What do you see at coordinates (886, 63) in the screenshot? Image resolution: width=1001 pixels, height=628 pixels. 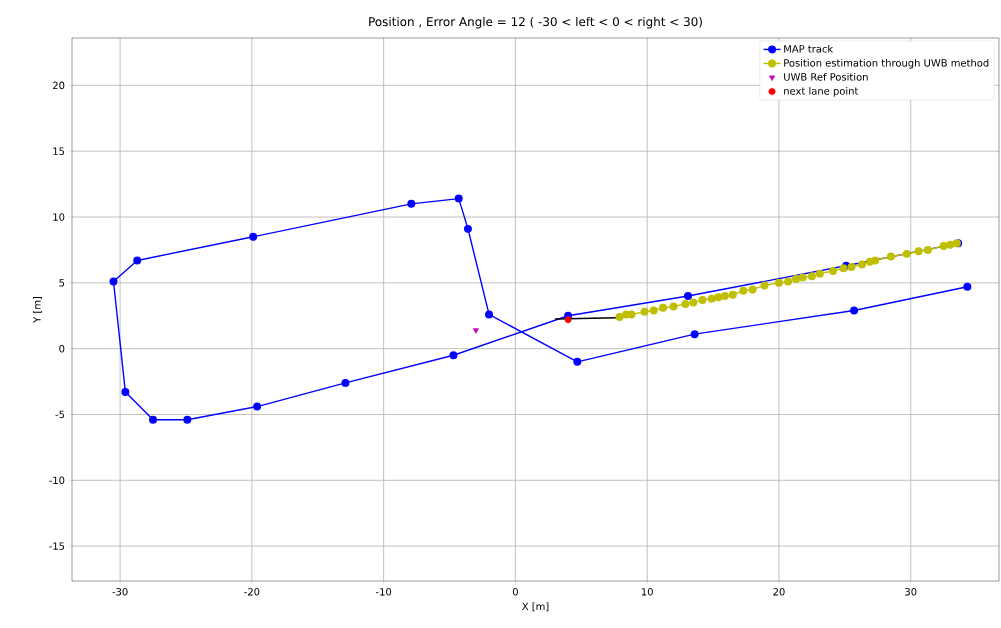 I see `legend-label: Position estimation through UWB method` at bounding box center [886, 63].